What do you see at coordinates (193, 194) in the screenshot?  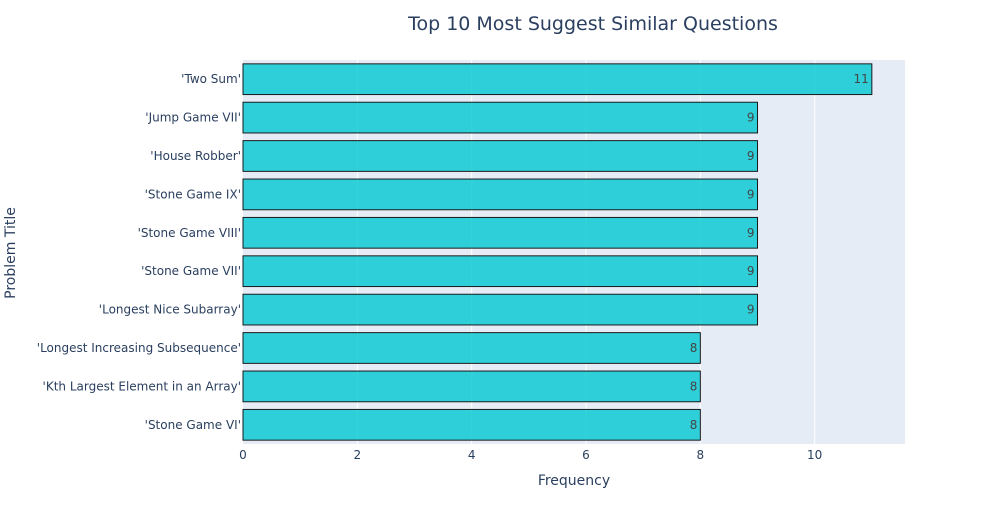 I see `y-tick-label: 'Stone Game IX'` at bounding box center [193, 194].